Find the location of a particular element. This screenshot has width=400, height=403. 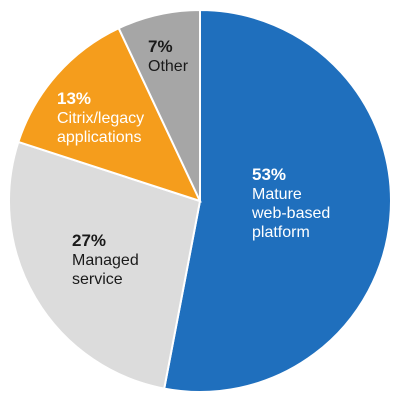

slice-percent-label-0: 53% is located at coordinates (269, 174).